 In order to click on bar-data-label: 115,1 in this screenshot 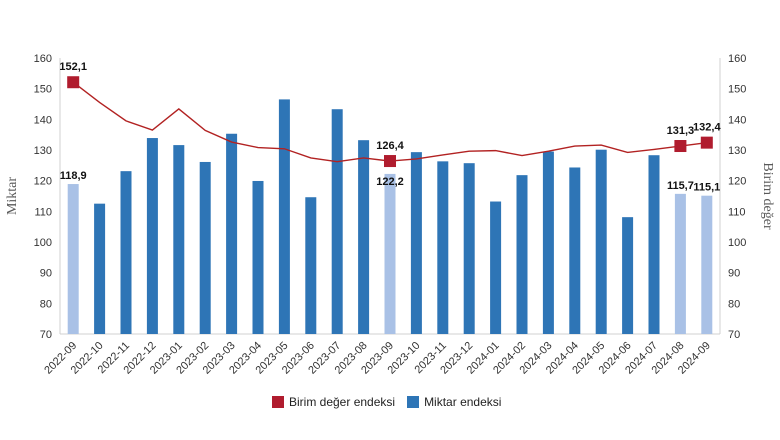, I will do `click(706, 188)`.